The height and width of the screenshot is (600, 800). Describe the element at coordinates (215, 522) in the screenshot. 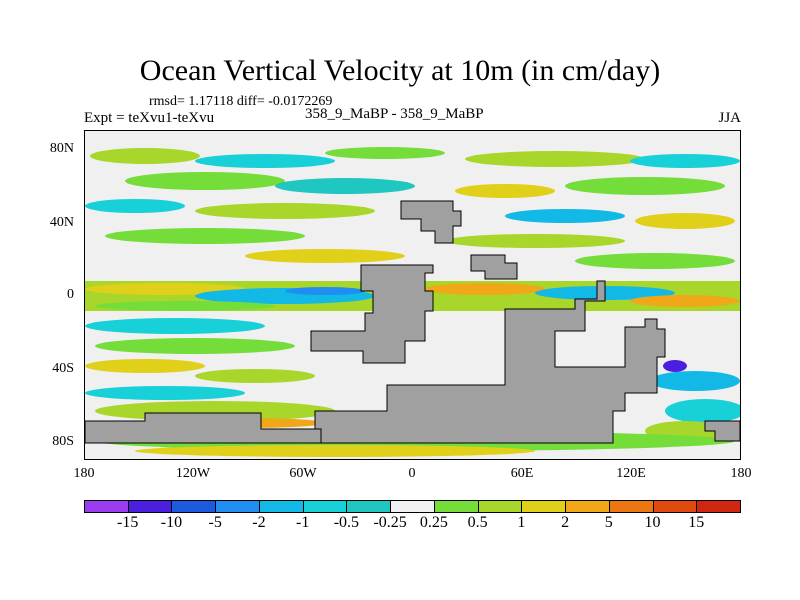

I see `colorbar-label: -5` at that location.